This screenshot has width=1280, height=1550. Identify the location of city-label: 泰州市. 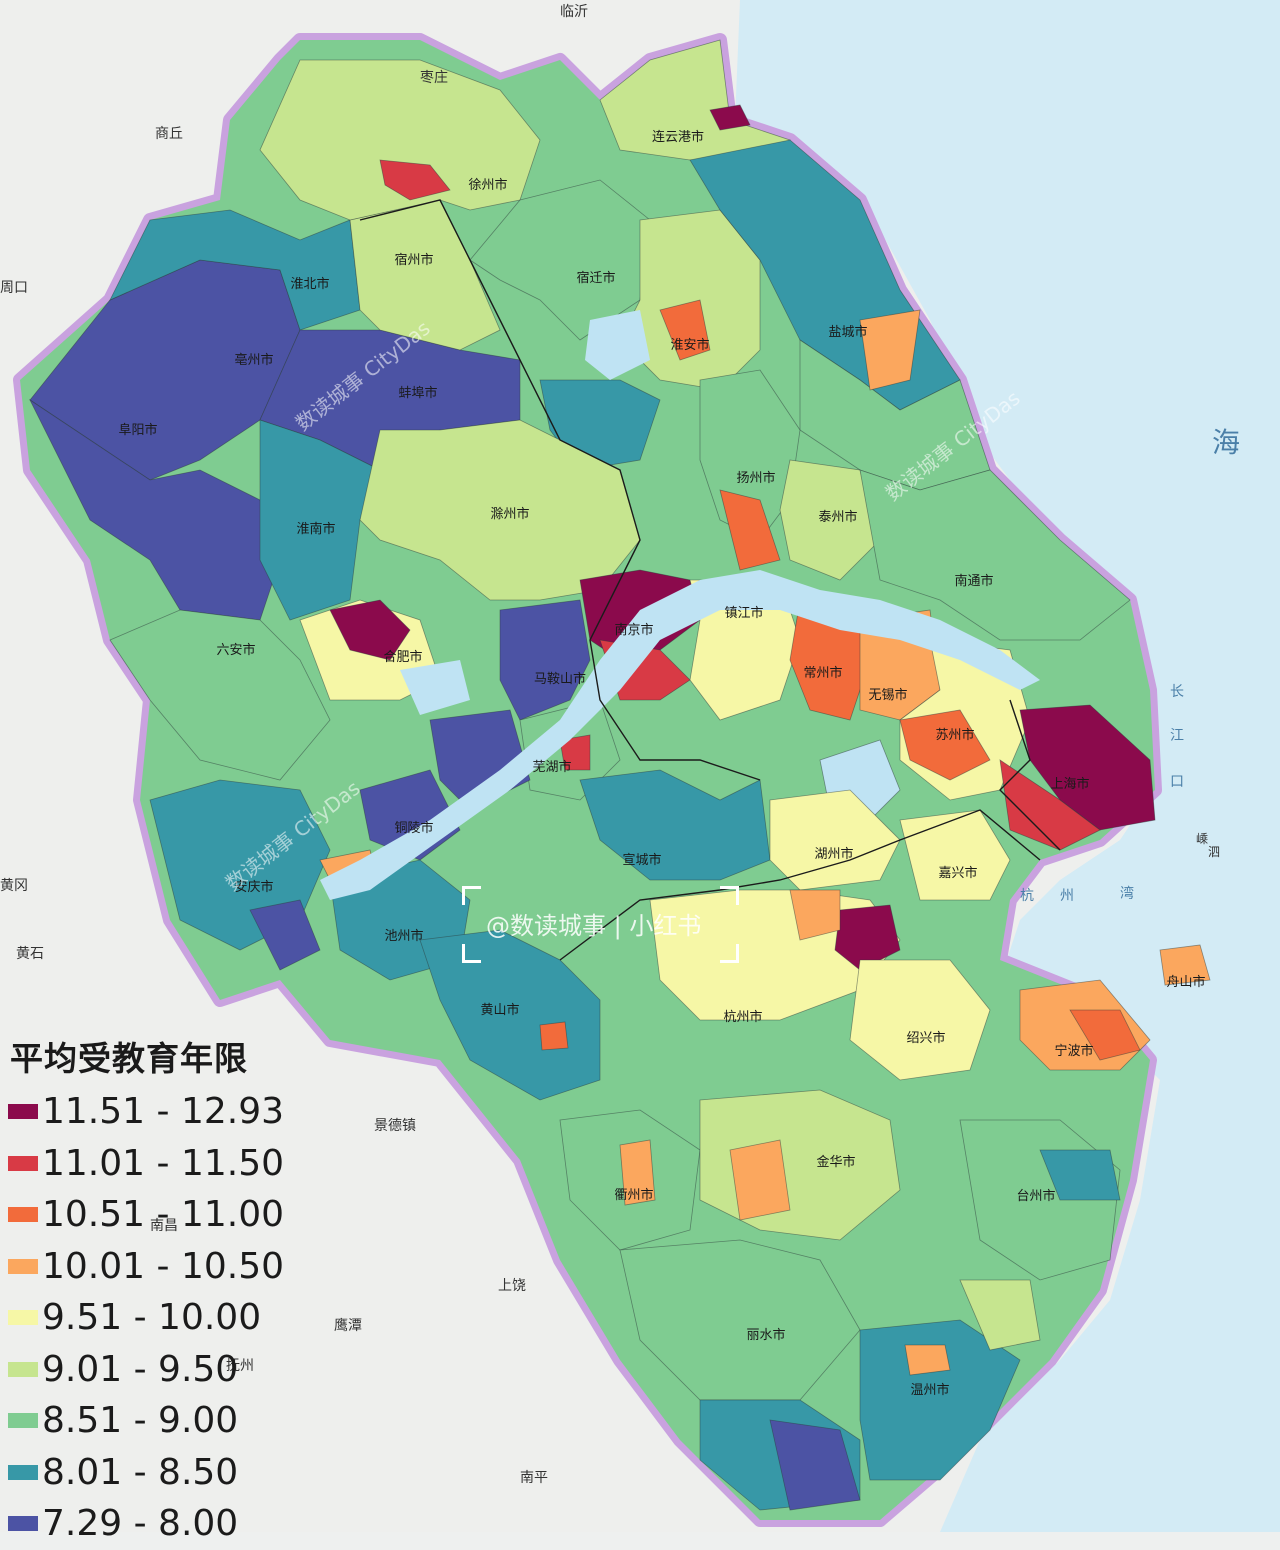
(837, 517).